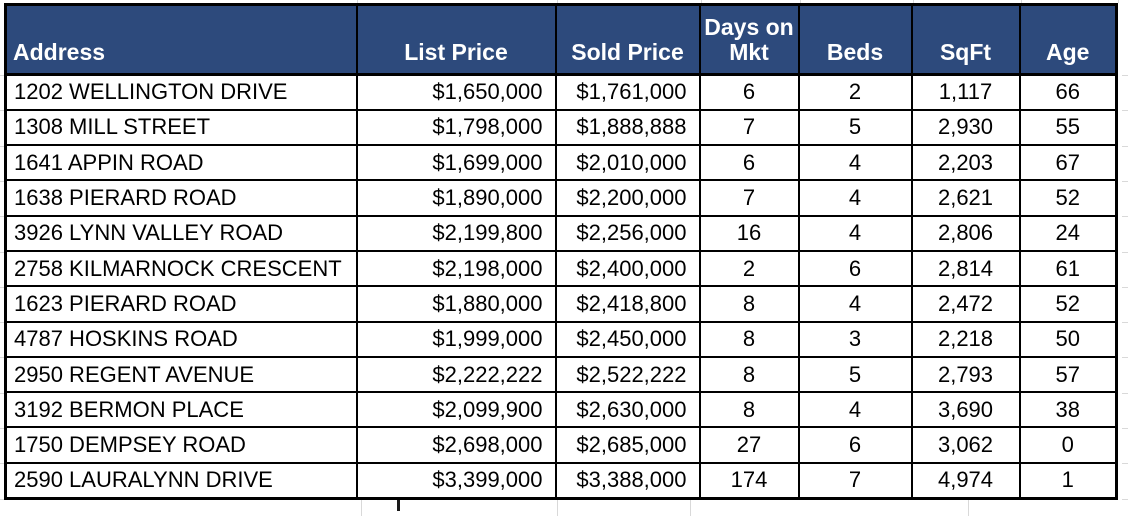  I want to click on cell-list_price: $1,999,000, so click(456, 339).